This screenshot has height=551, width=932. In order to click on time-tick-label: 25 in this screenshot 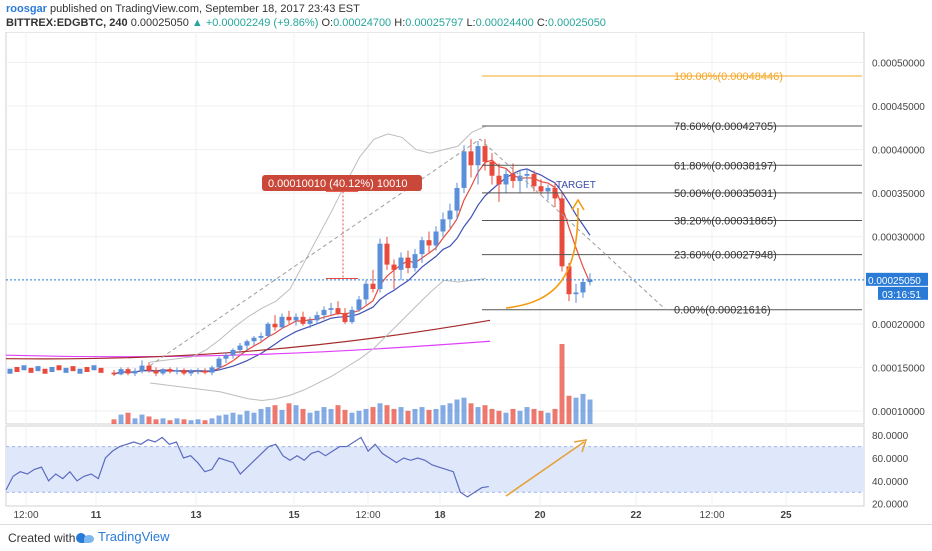, I will do `click(786, 515)`.